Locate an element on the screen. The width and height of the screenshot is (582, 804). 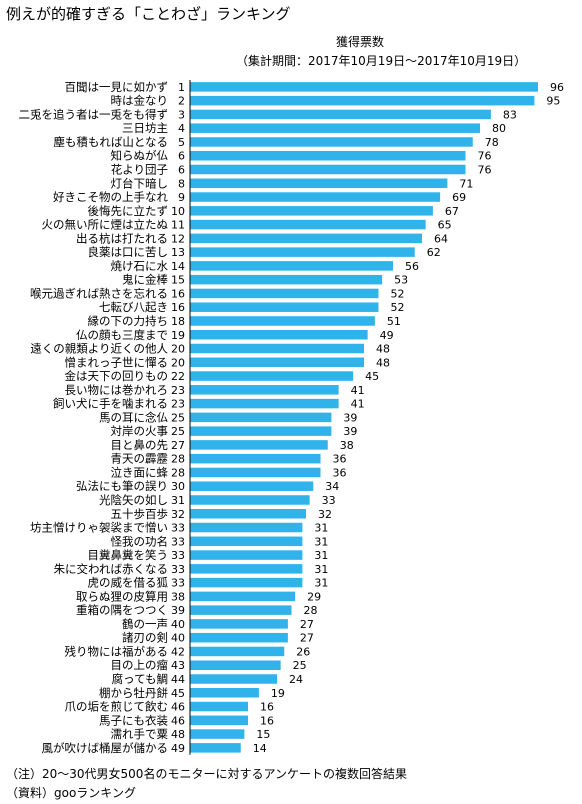
value-label: 51 is located at coordinates (394, 321).